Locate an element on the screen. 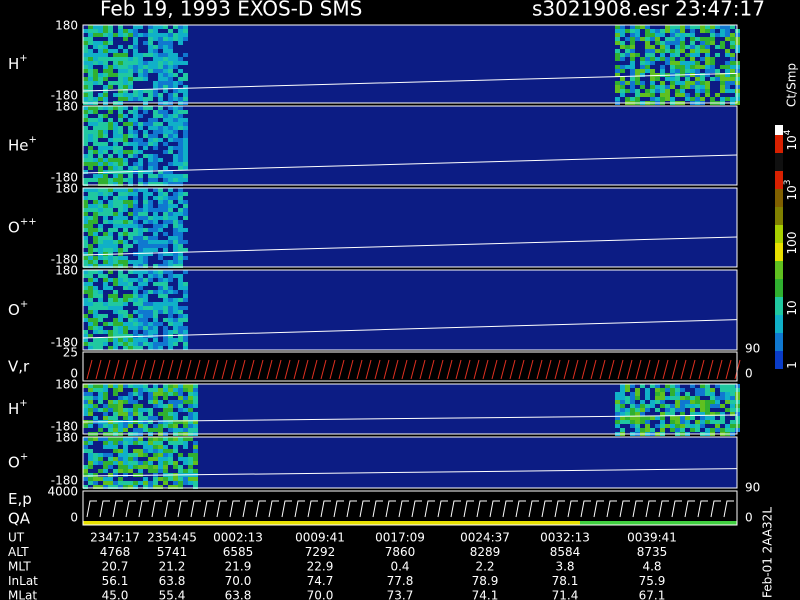 This screenshot has height=600, width=800. row-value: 55.4 is located at coordinates (172, 594).